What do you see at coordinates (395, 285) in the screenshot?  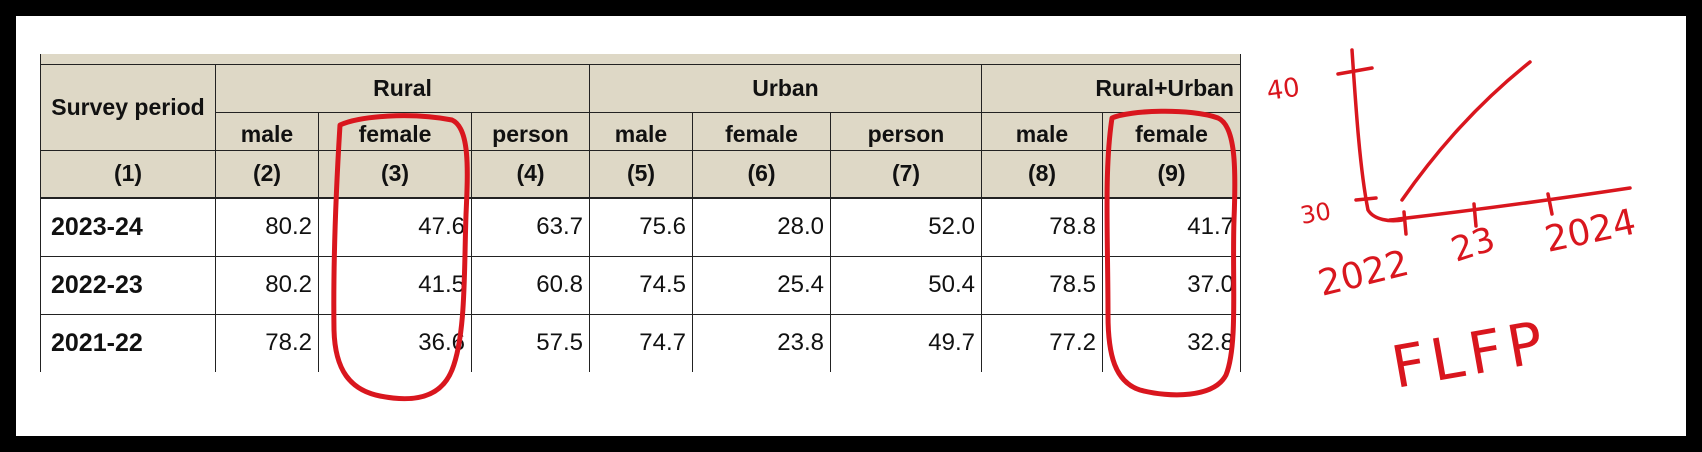 I see `value-cell: 41.5` at bounding box center [395, 285].